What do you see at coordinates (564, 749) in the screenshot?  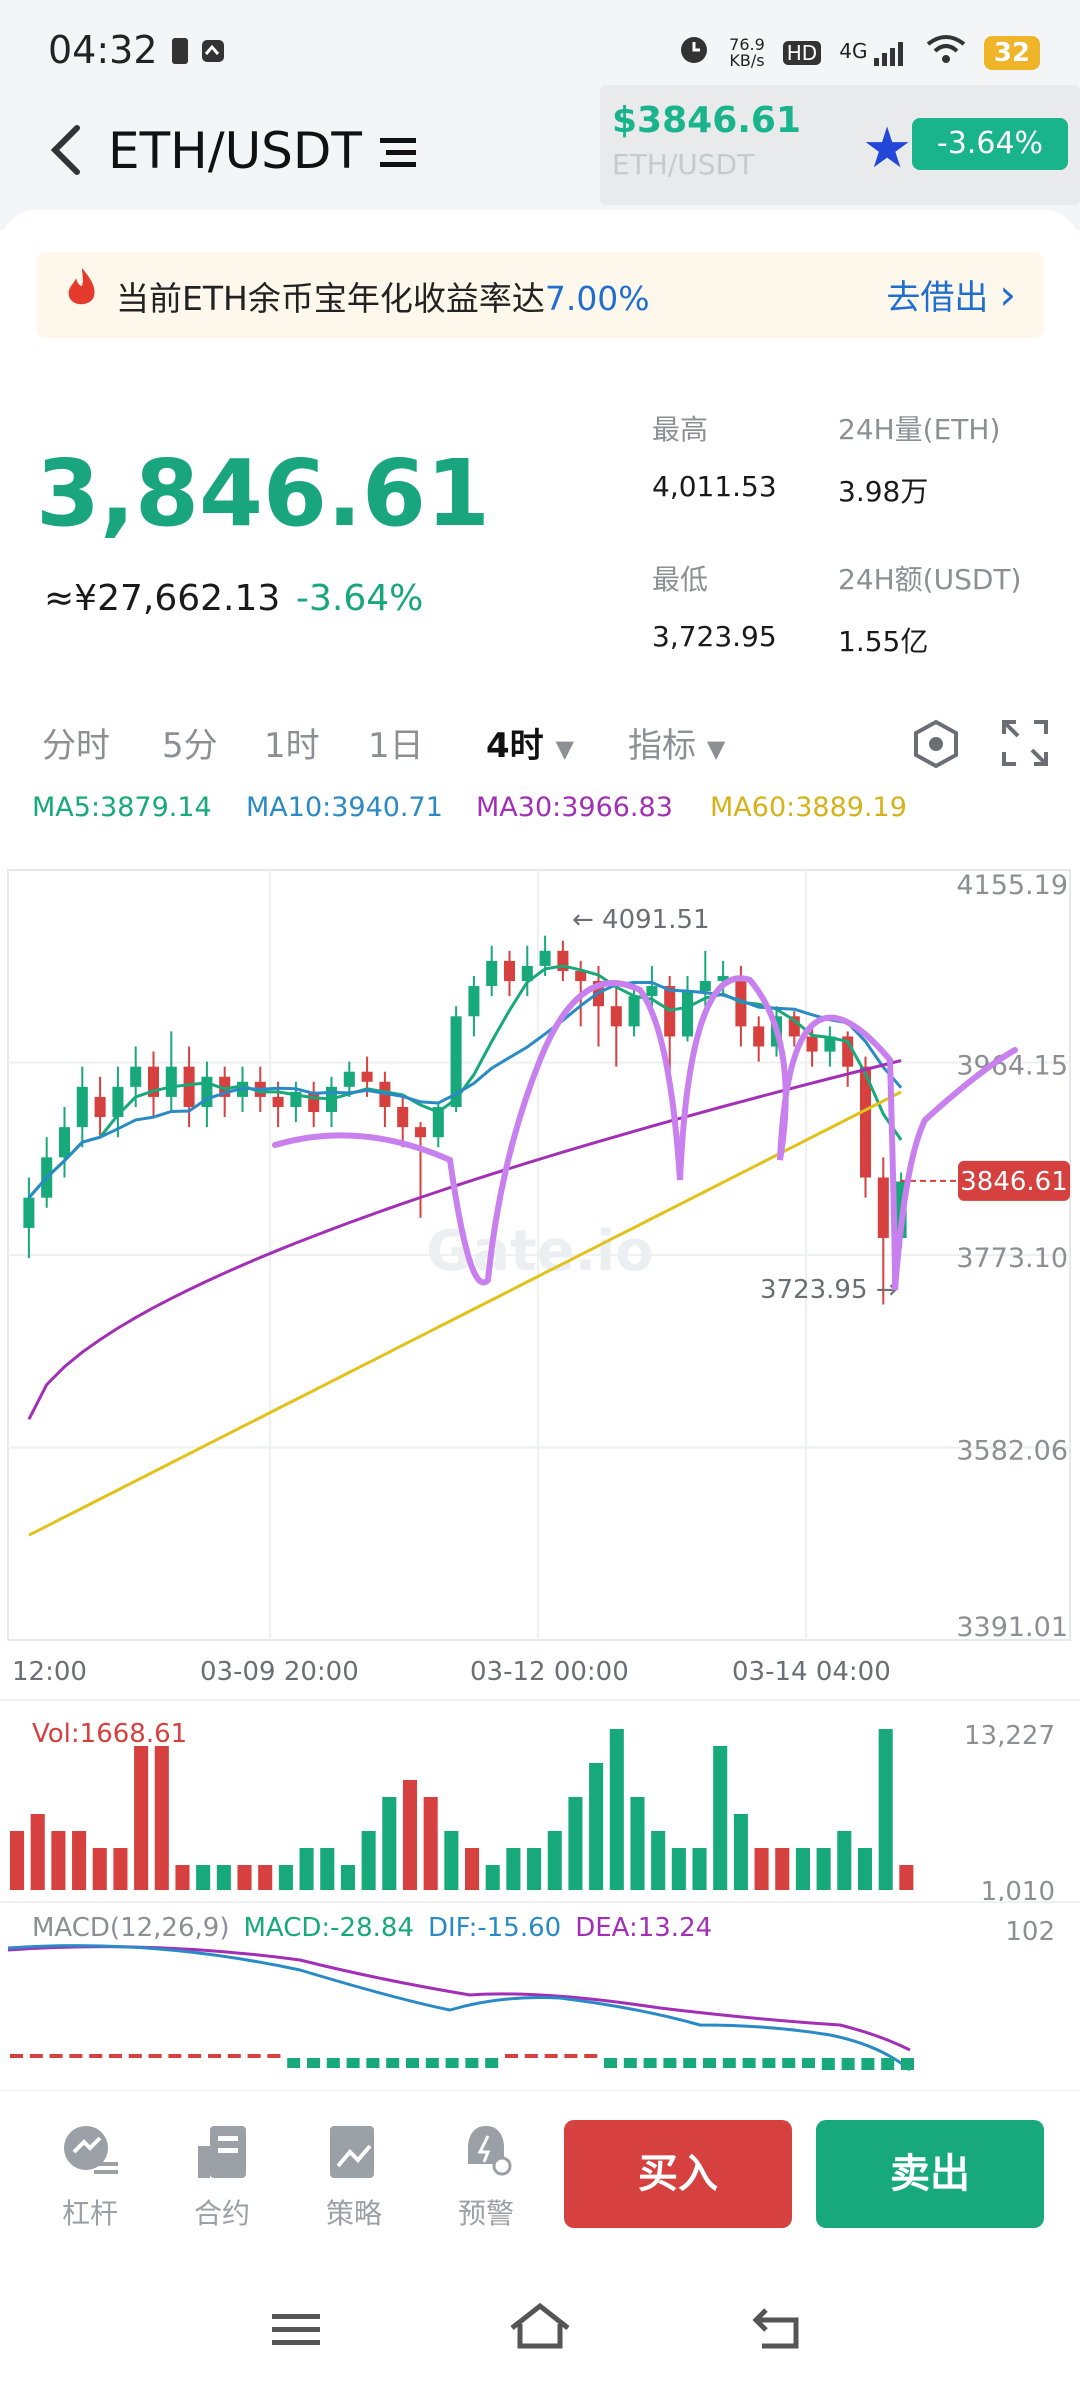 I see `chevron-down-icon: ▼` at bounding box center [564, 749].